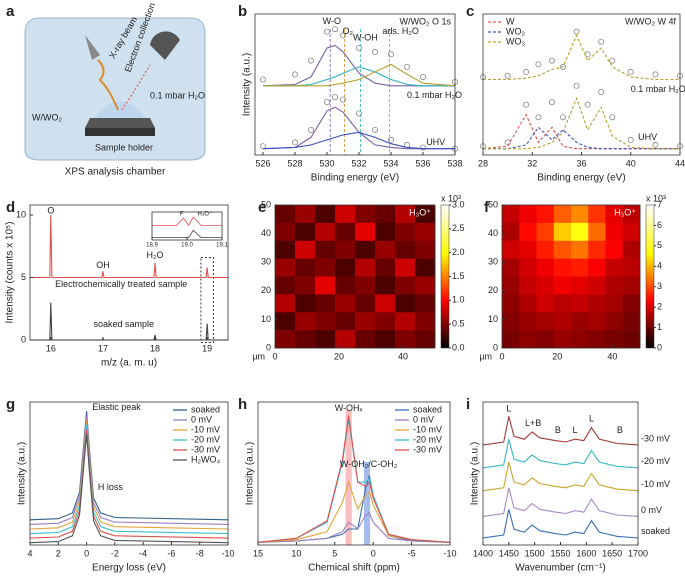 Image resolution: width=685 pixels, height=584 pixels. Describe the element at coordinates (242, 404) in the screenshot. I see `panel-letter: h` at that location.